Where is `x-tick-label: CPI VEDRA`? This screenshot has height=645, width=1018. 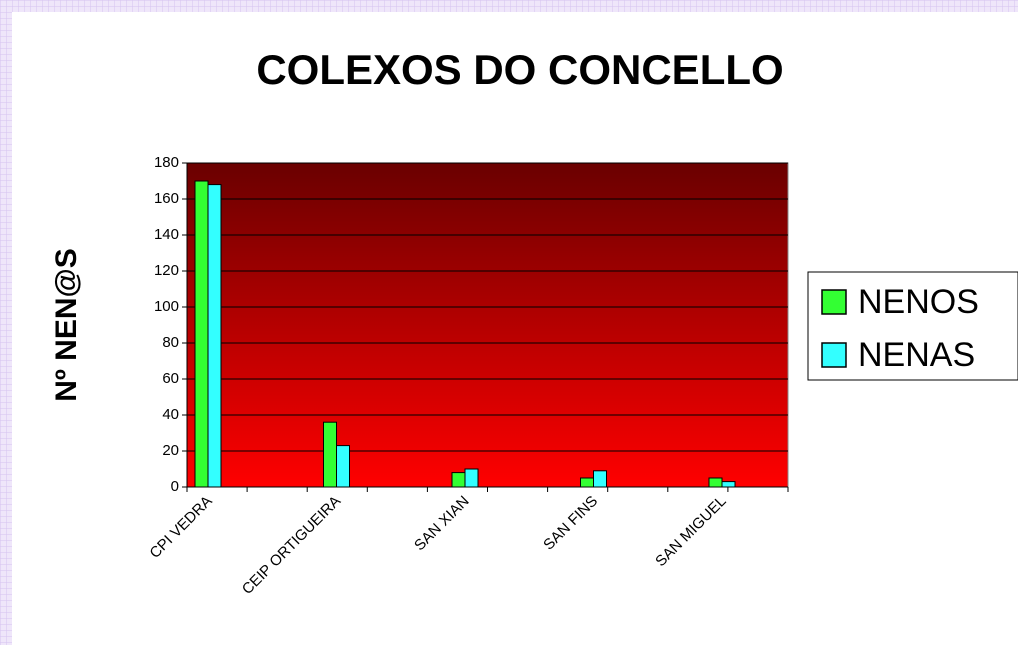
x-tick-label: CPI VEDRA is located at coordinates (180, 527).